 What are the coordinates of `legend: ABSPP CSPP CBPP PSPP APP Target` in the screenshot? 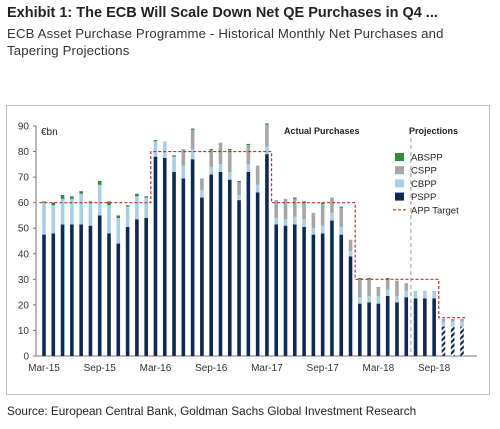 It's located at (426, 184).